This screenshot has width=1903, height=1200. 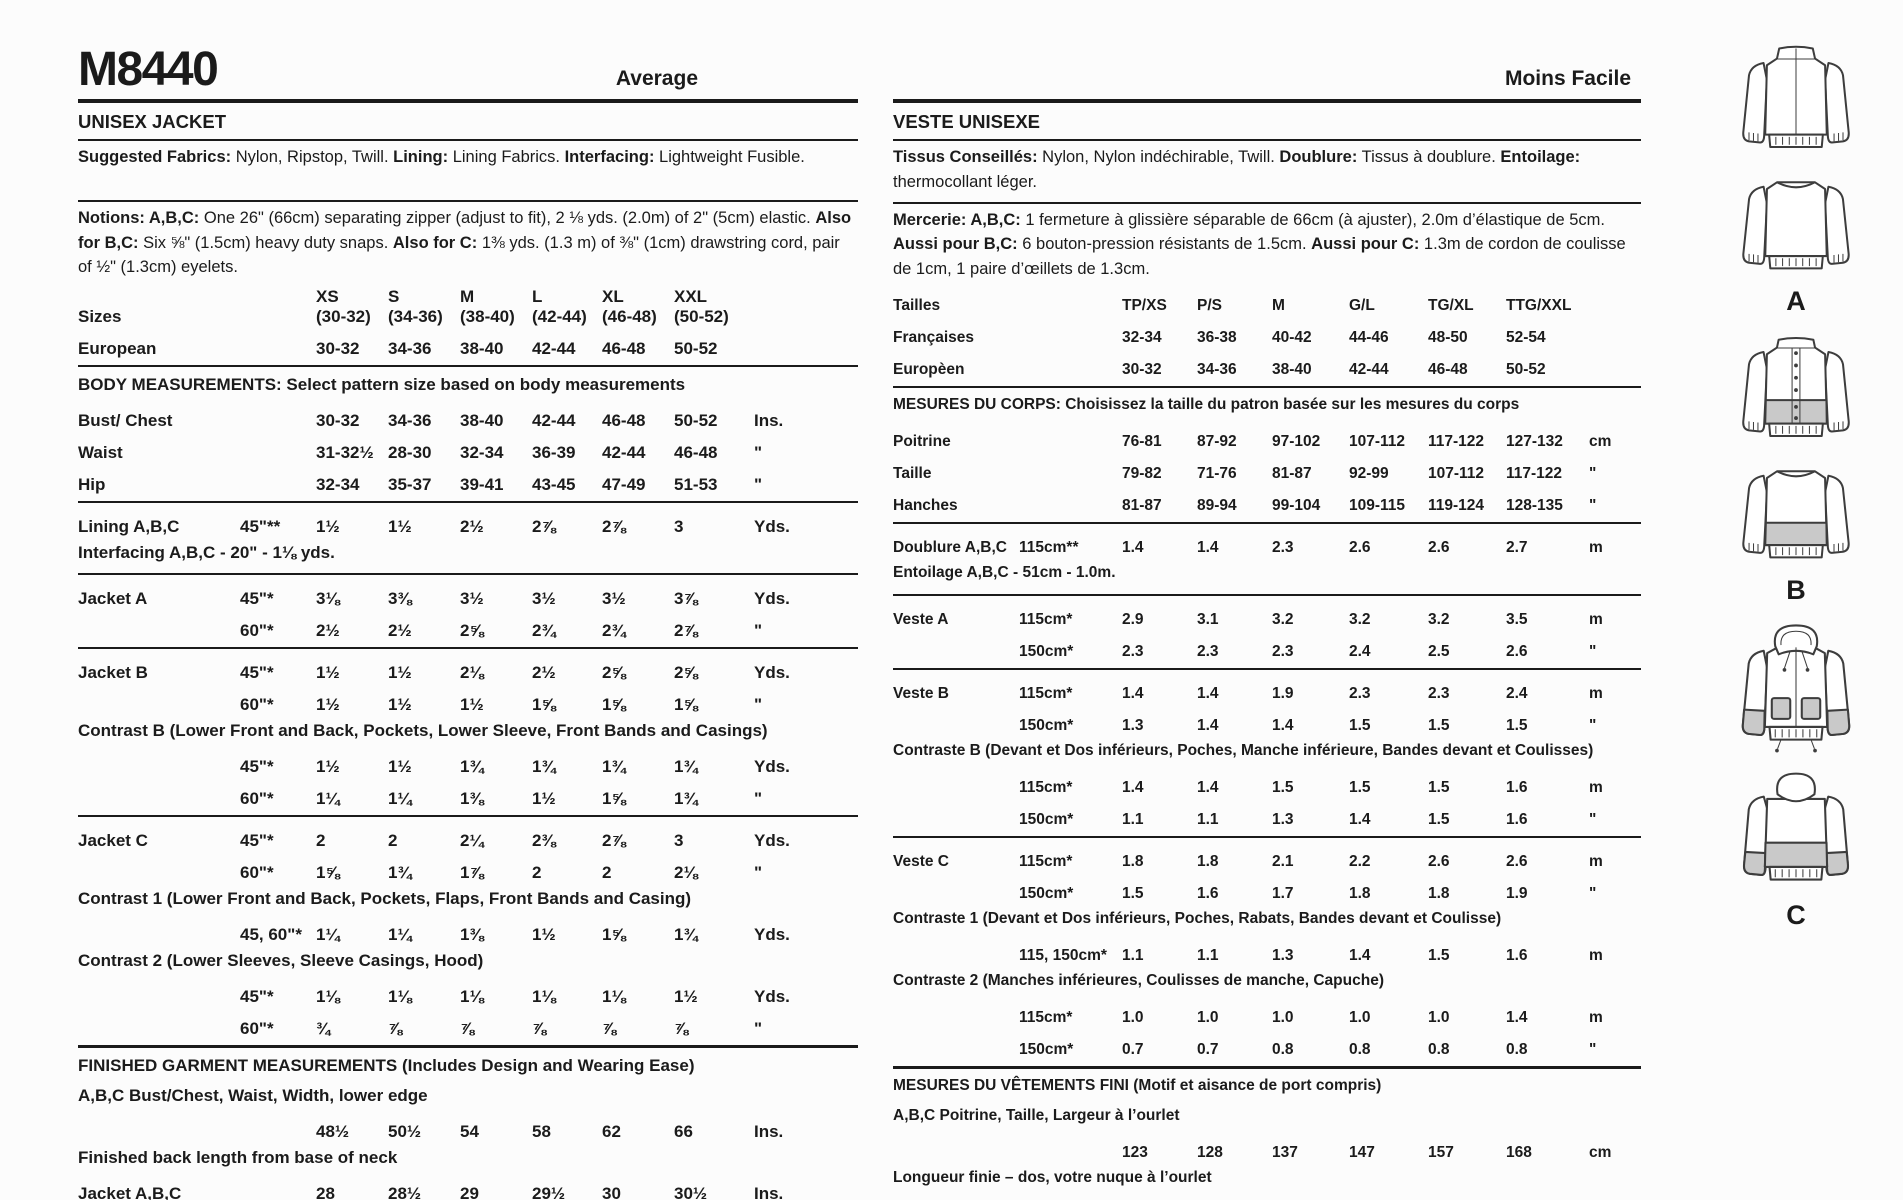 I want to click on size-value: TP/XS, so click(x=1144, y=306).